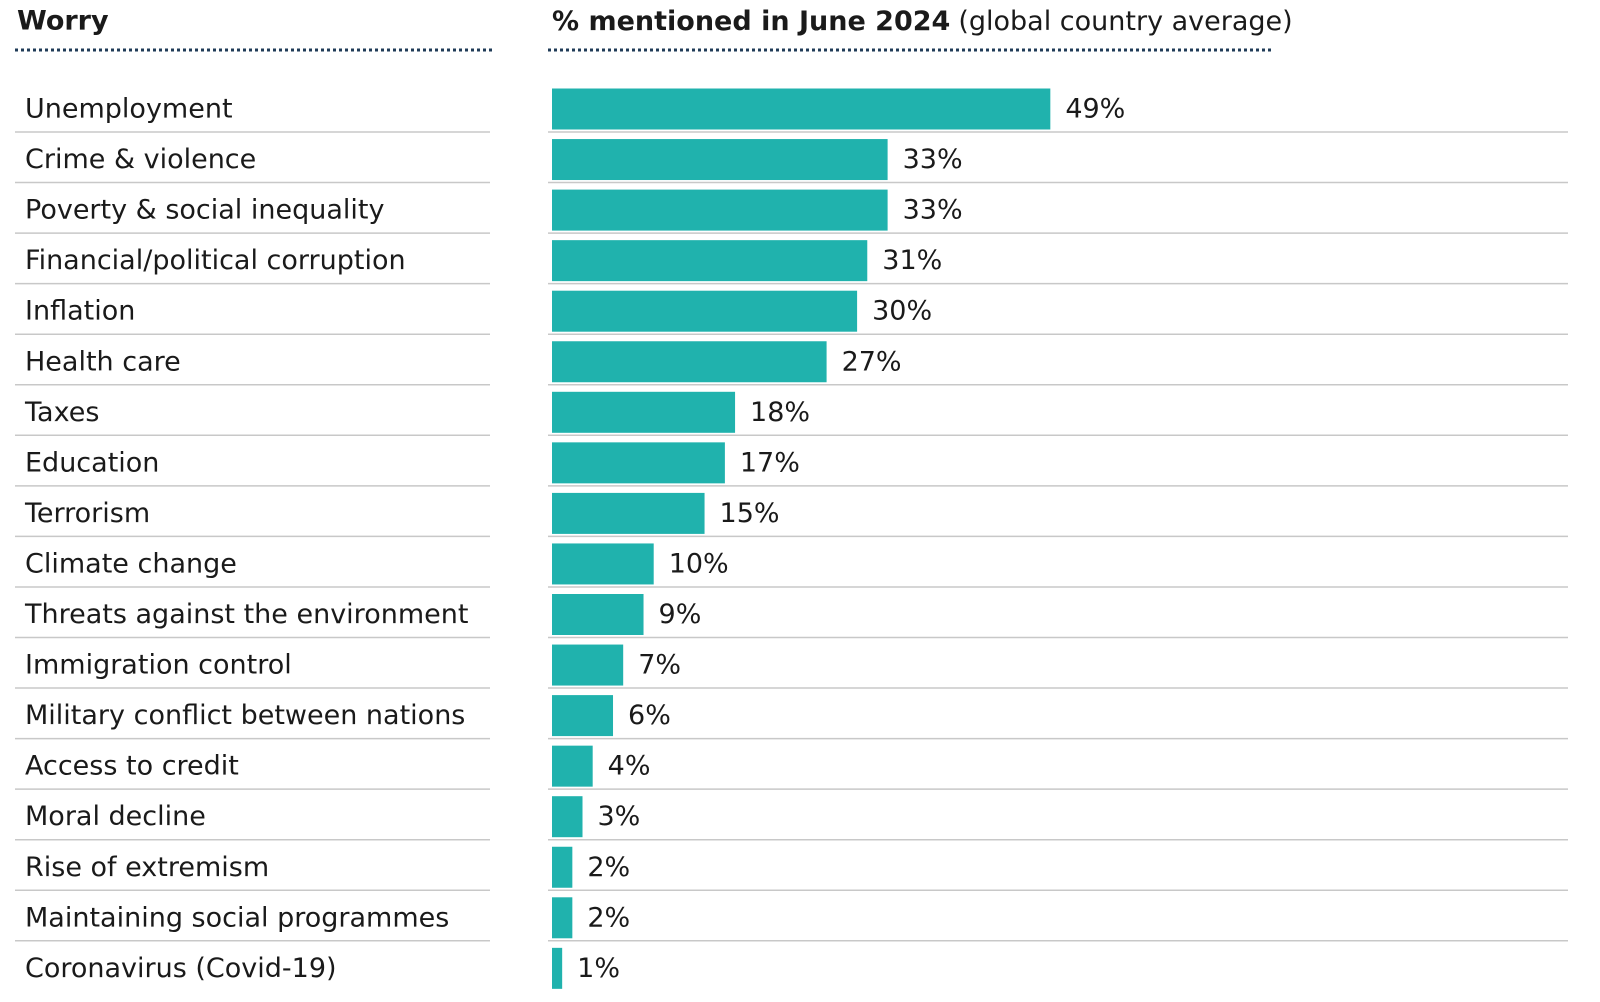 The image size is (1600, 1002). Describe the element at coordinates (872, 361) in the screenshot. I see `data-label: 27%` at that location.